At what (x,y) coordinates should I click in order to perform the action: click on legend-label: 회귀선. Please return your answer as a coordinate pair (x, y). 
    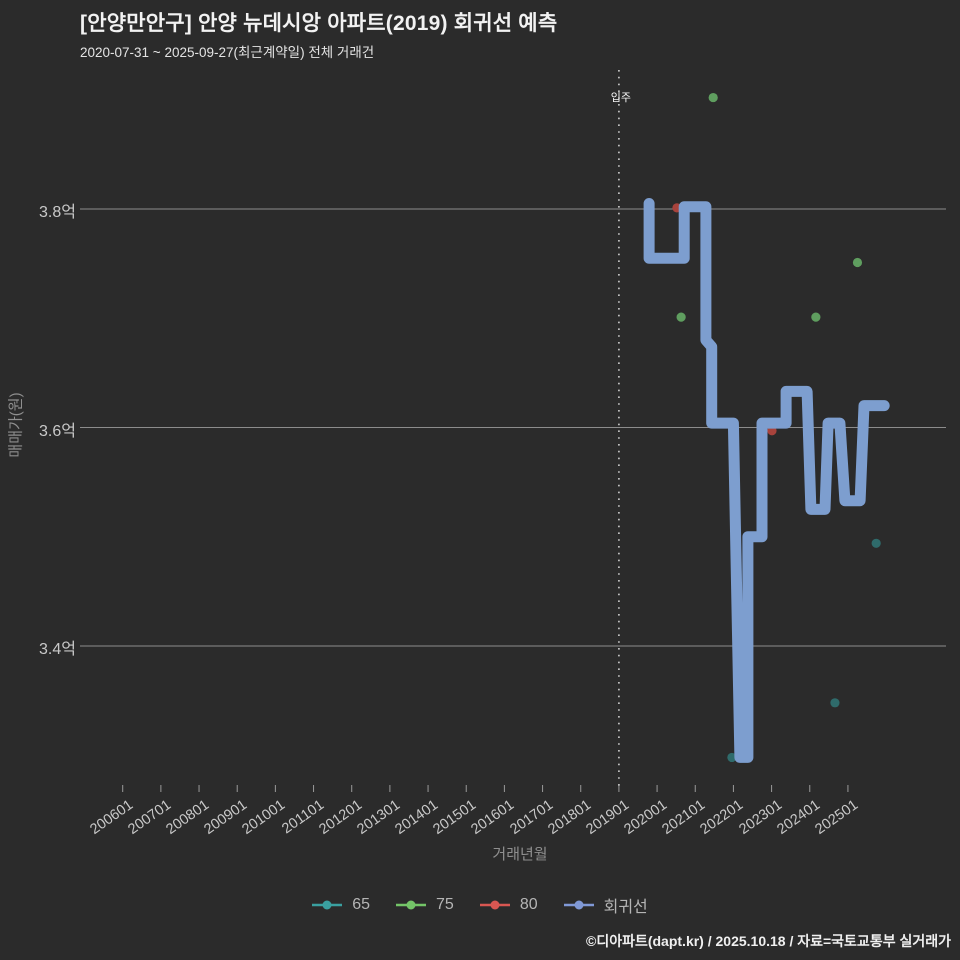
    Looking at the image, I should click on (625, 907).